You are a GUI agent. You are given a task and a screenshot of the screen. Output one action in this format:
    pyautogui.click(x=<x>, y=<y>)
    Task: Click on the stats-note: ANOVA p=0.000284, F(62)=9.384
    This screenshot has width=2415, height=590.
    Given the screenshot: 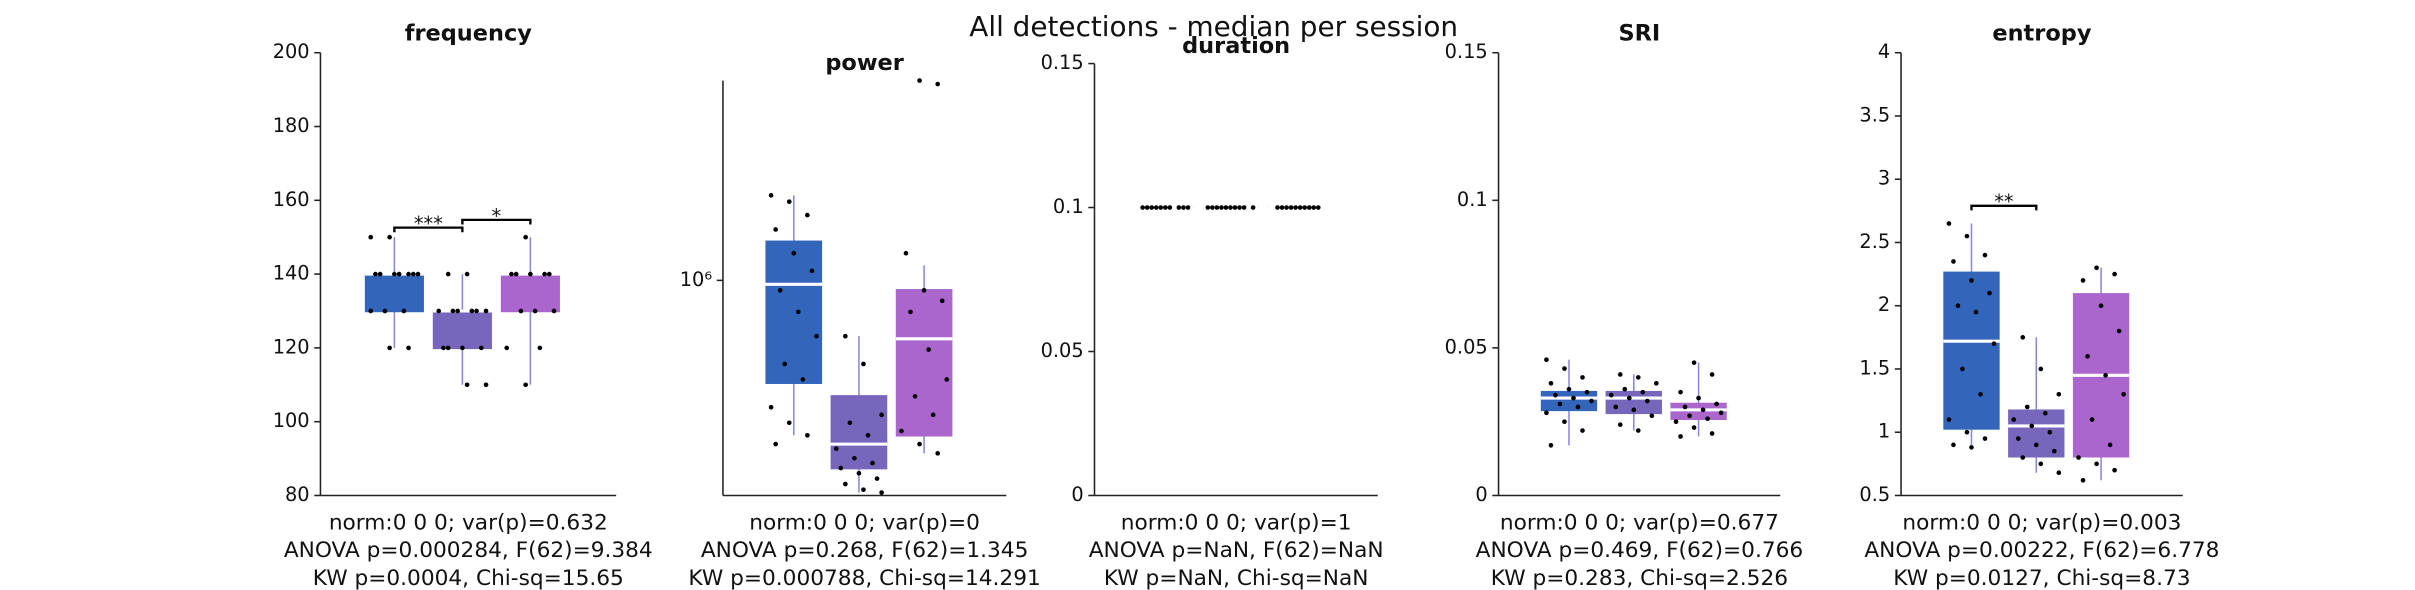 What is the action you would take?
    pyautogui.click(x=468, y=550)
    